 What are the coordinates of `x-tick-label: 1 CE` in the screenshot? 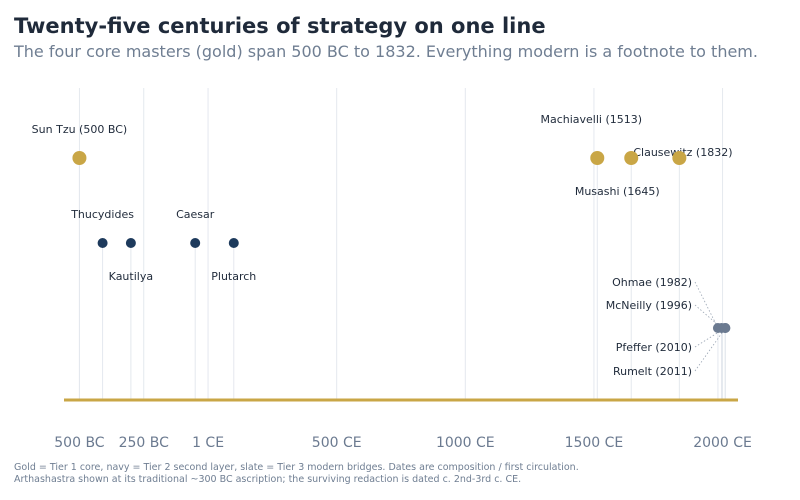 It's located at (208, 443).